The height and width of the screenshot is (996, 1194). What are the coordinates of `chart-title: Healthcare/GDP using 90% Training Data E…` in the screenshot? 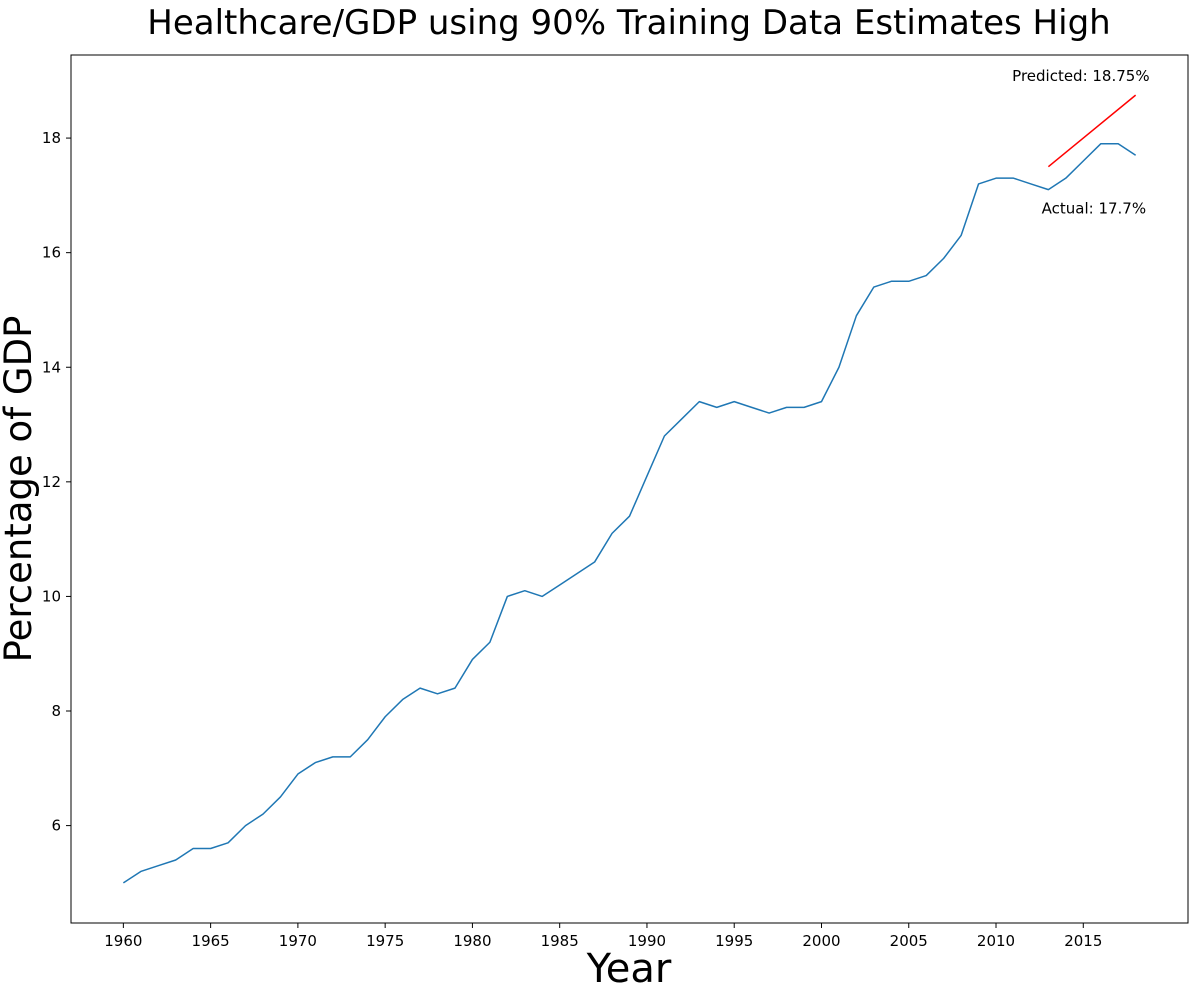 It's located at (628, 23).